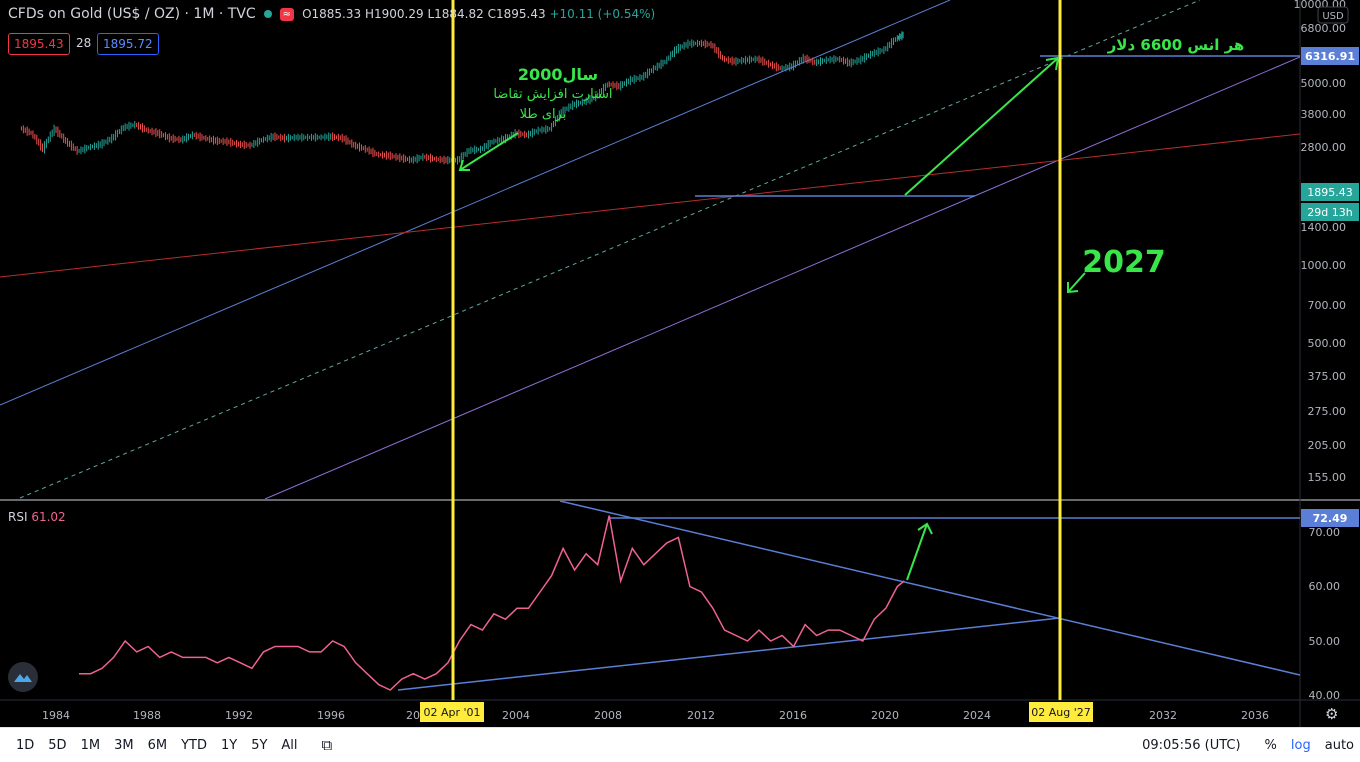  I want to click on market-status-icon, so click(267, 14).